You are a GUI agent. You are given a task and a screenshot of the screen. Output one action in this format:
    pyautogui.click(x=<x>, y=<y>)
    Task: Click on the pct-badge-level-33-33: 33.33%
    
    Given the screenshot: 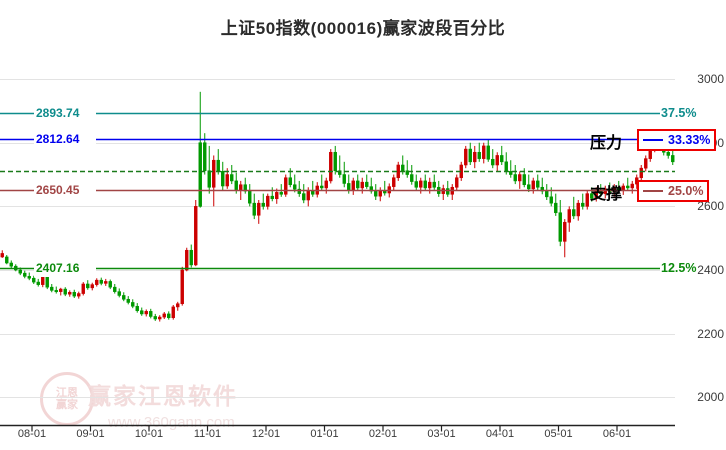 What is the action you would take?
    pyautogui.click(x=677, y=139)
    